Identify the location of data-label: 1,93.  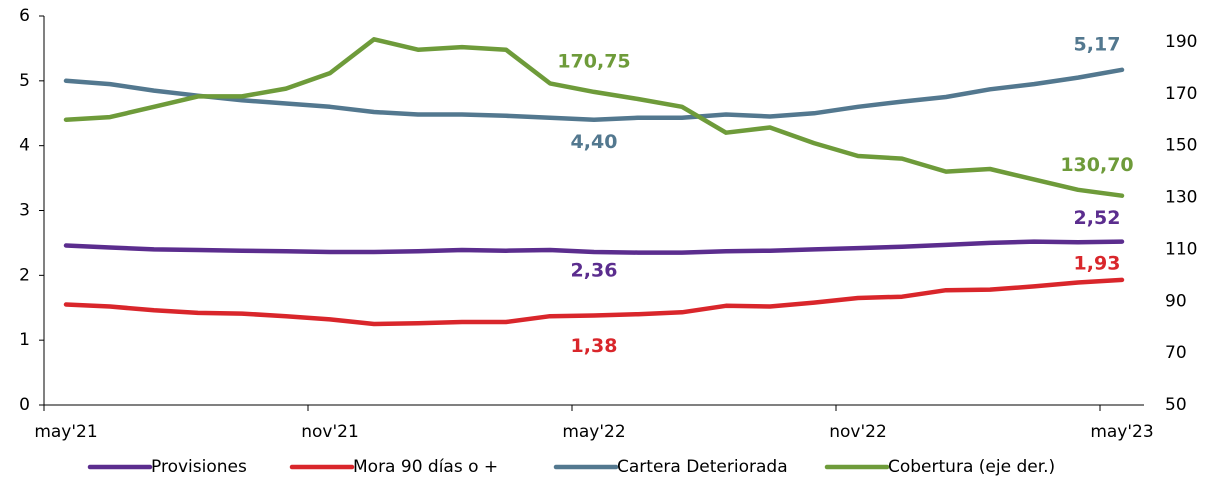
(1097, 263).